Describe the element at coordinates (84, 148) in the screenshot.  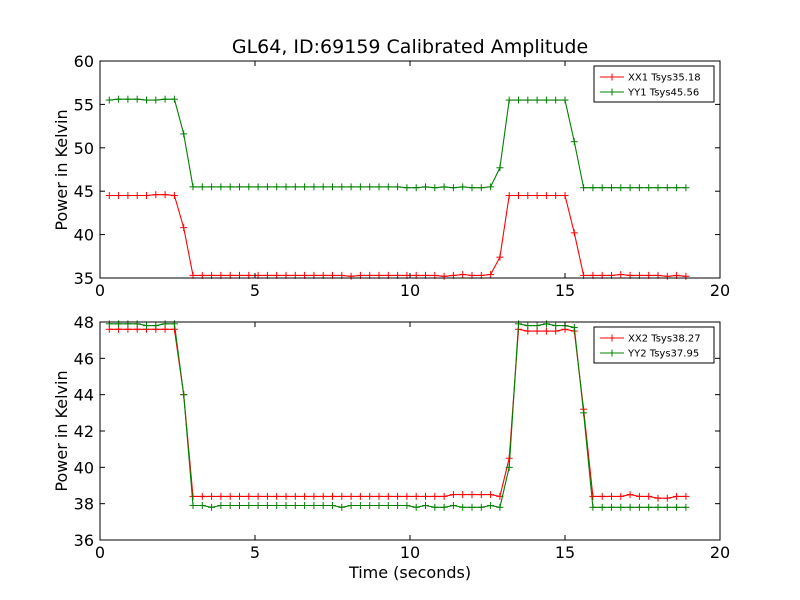
I see `y-tick-label: 50` at that location.